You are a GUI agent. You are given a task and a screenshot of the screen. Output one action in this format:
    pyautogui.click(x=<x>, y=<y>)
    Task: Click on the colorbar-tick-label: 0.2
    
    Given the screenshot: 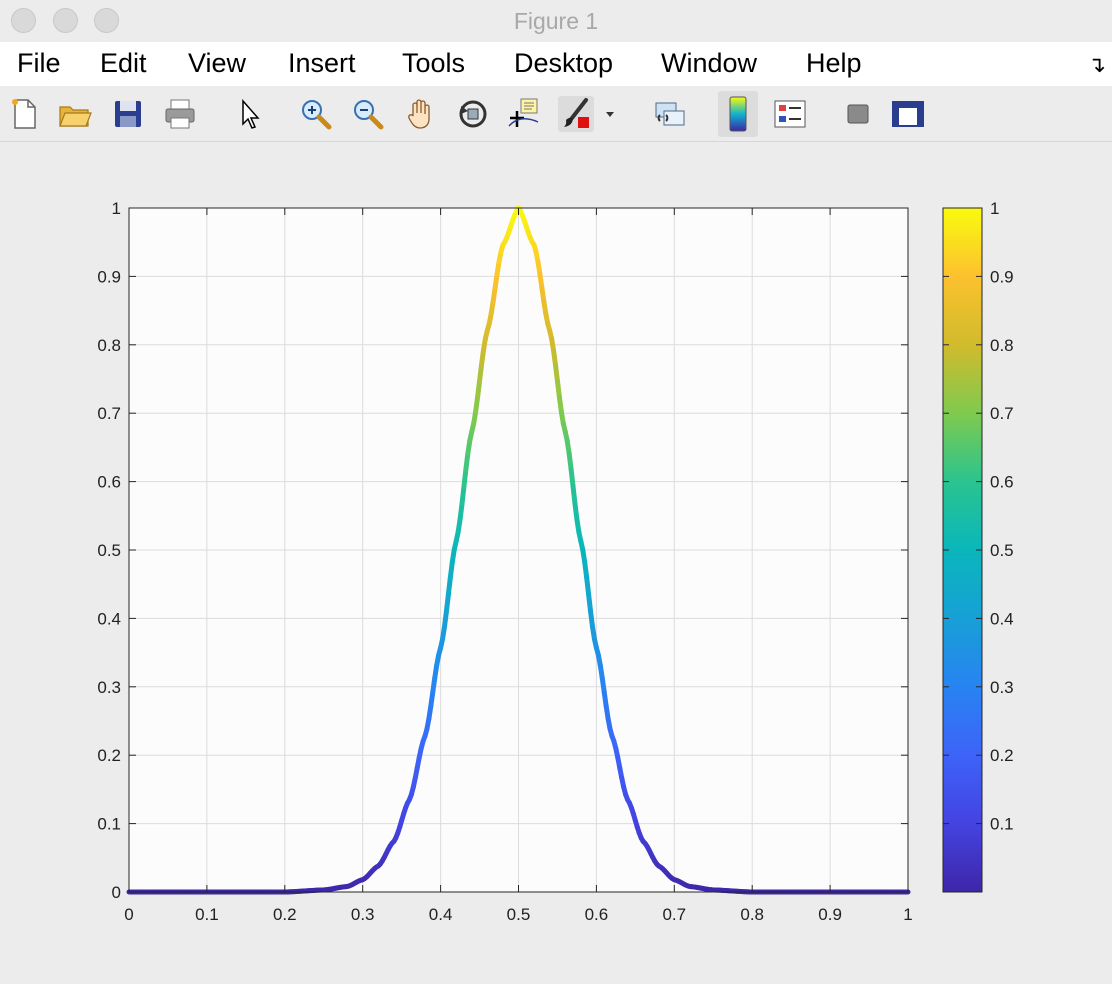 What is the action you would take?
    pyautogui.click(x=1002, y=755)
    